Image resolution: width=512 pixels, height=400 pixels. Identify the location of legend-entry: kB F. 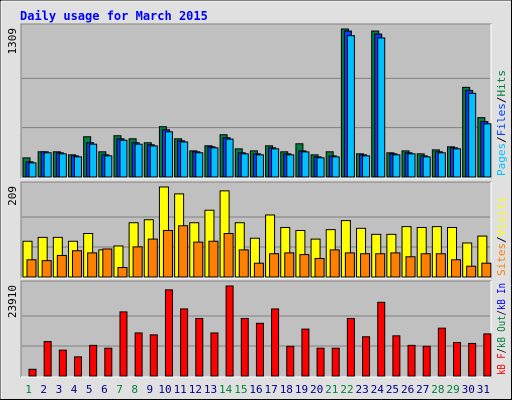
(501, 364).